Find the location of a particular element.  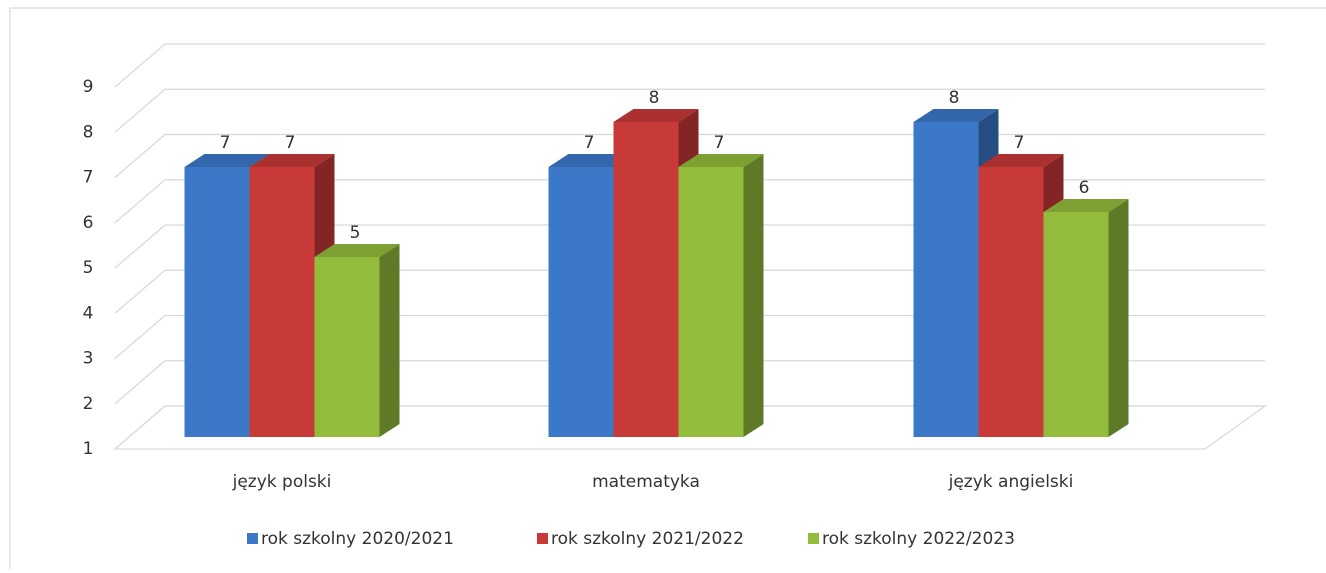

y-tick-label: 3 is located at coordinates (88, 359).